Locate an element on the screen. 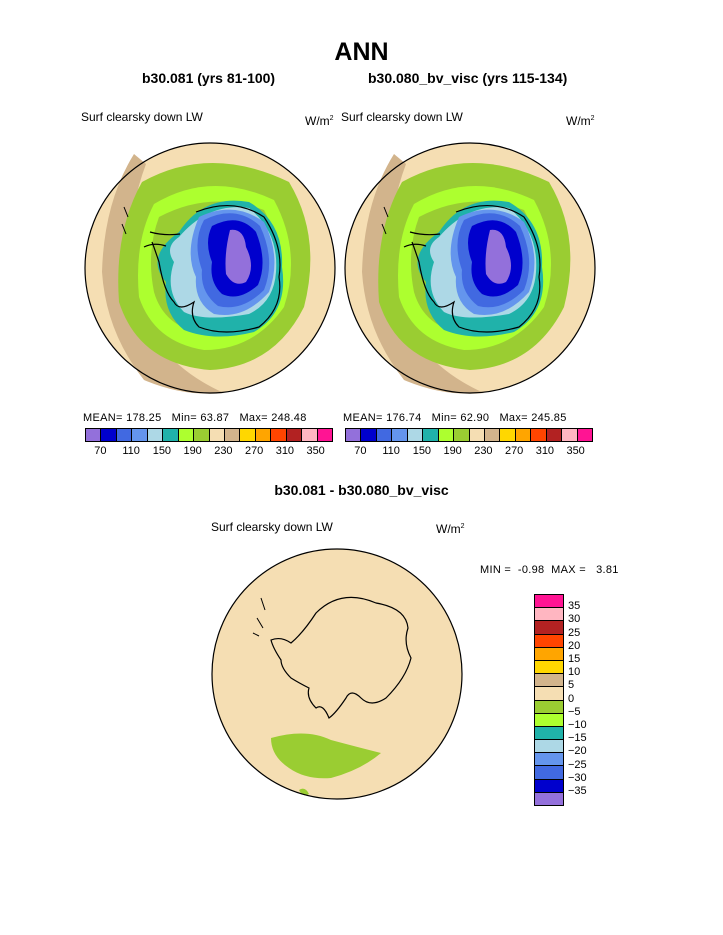 The height and width of the screenshot is (935, 723). panel-2-units: W/m2 is located at coordinates (580, 121).